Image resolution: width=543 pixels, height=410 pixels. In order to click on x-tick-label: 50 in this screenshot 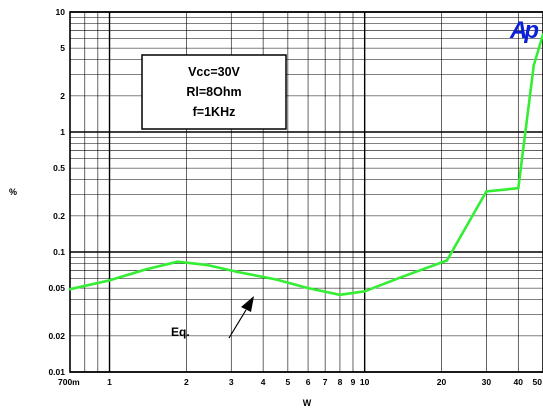, I will do `click(538, 382)`.